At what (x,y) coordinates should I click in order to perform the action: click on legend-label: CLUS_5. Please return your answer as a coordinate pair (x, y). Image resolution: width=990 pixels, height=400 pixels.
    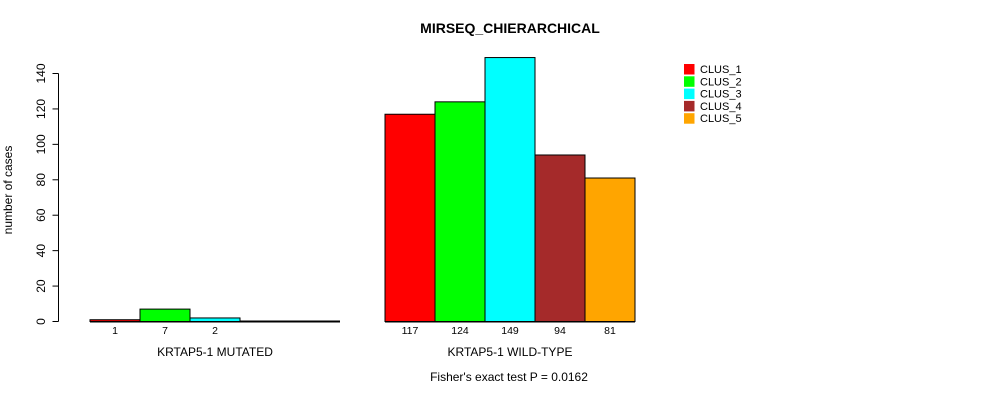
    Looking at the image, I should click on (721, 119).